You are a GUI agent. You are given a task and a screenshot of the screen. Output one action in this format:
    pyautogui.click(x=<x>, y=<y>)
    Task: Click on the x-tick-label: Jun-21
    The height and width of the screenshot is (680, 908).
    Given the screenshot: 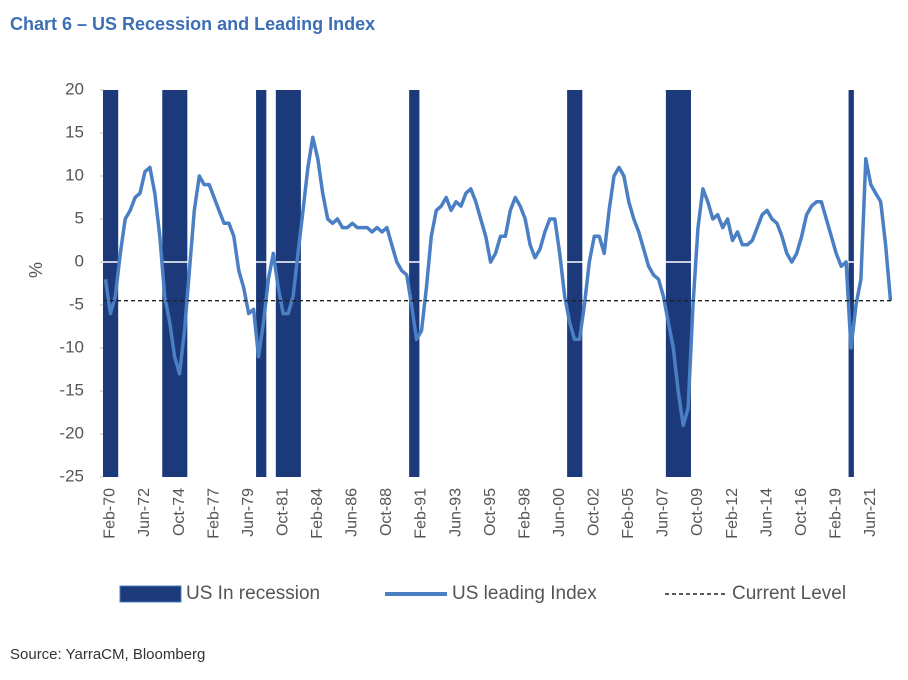 What is the action you would take?
    pyautogui.click(x=870, y=512)
    